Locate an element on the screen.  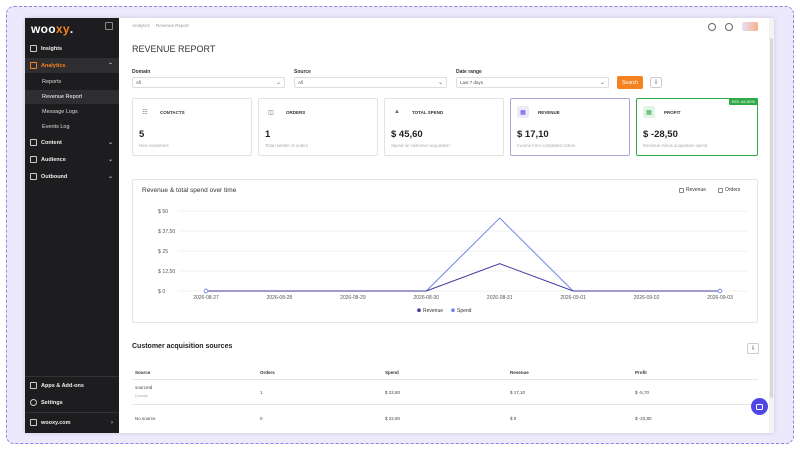
content-icon is located at coordinates (33, 142).